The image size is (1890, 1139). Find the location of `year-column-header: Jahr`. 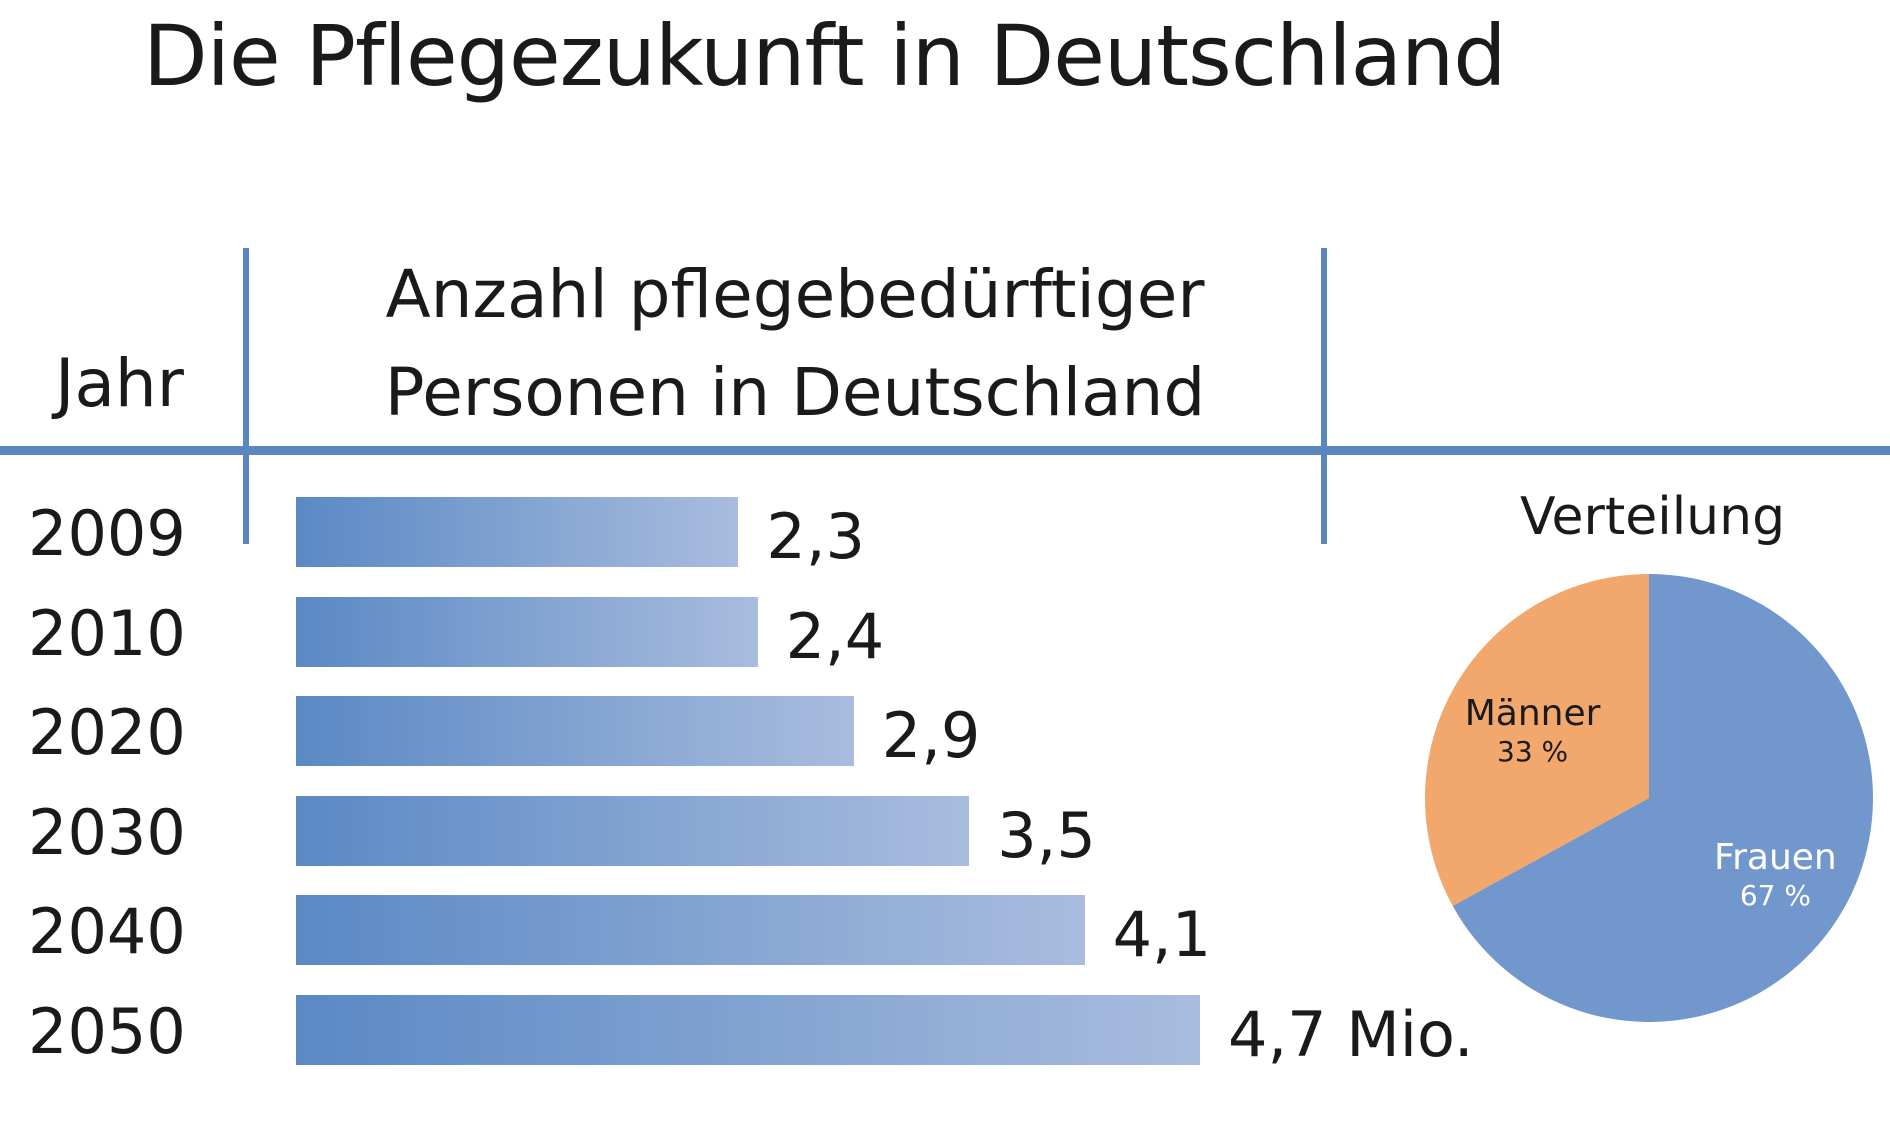

year-column-header: Jahr is located at coordinates (119, 383).